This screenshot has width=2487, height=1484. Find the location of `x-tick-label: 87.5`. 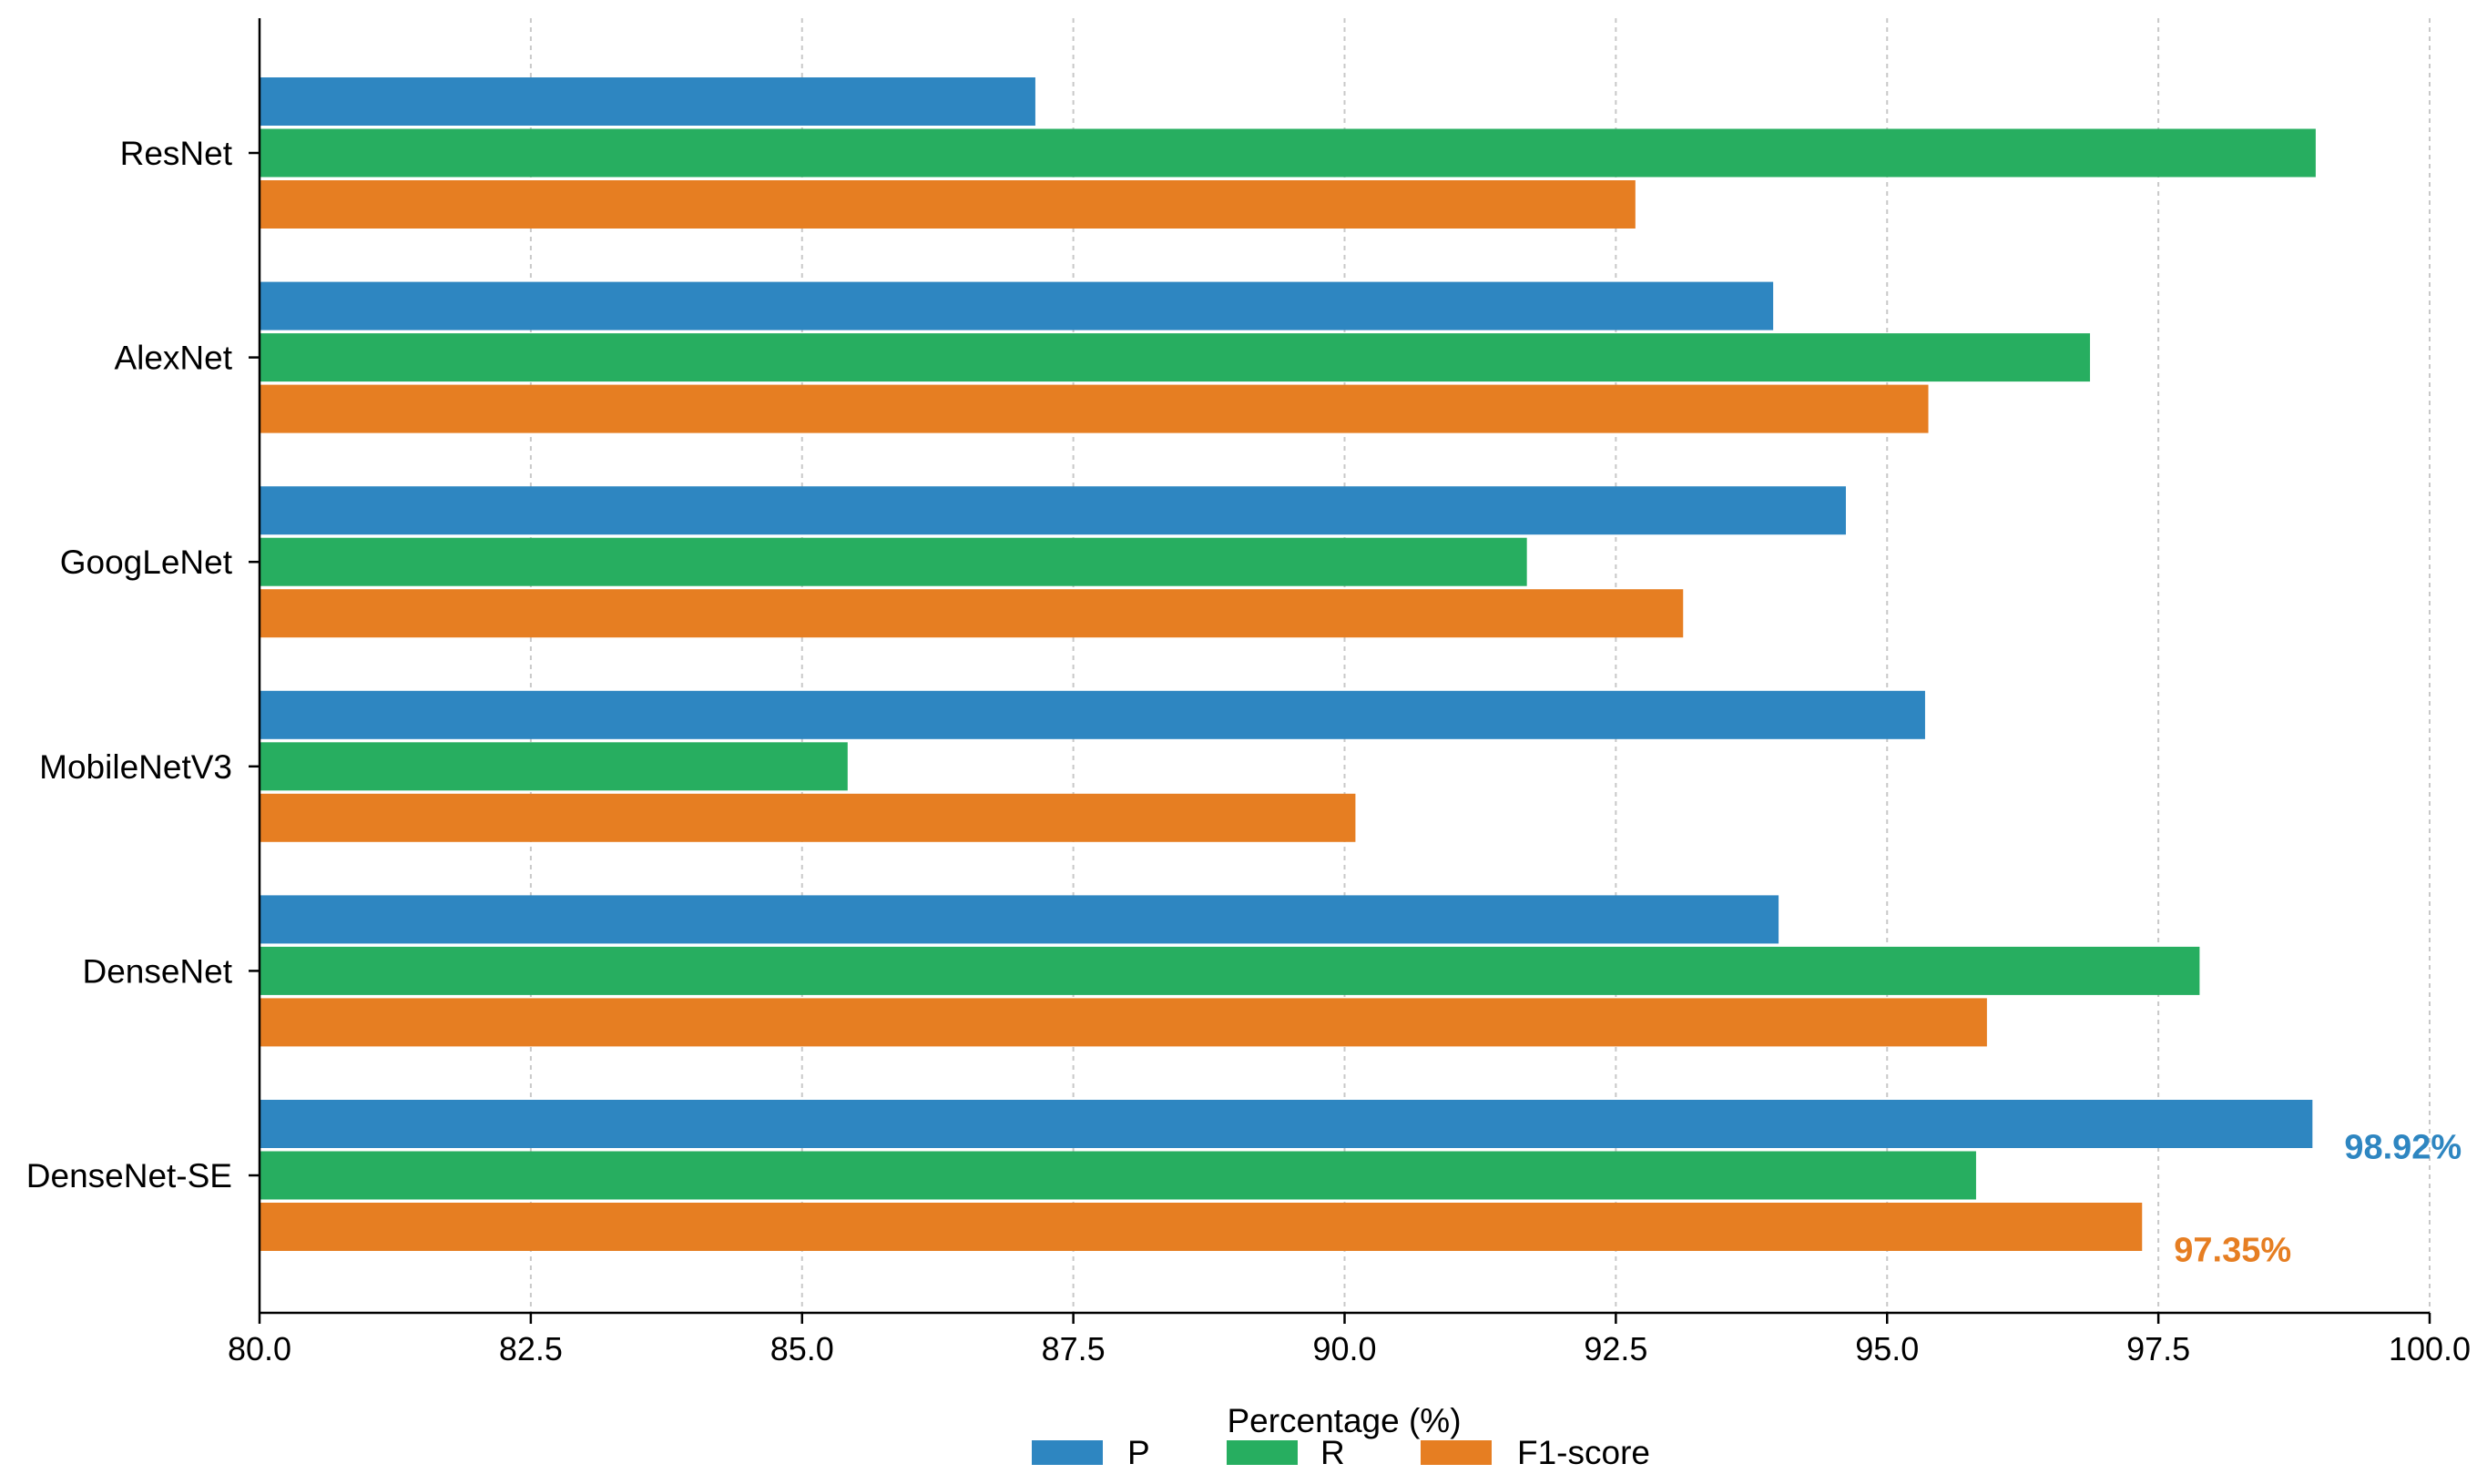

x-tick-label: 87.5 is located at coordinates (1074, 1348).